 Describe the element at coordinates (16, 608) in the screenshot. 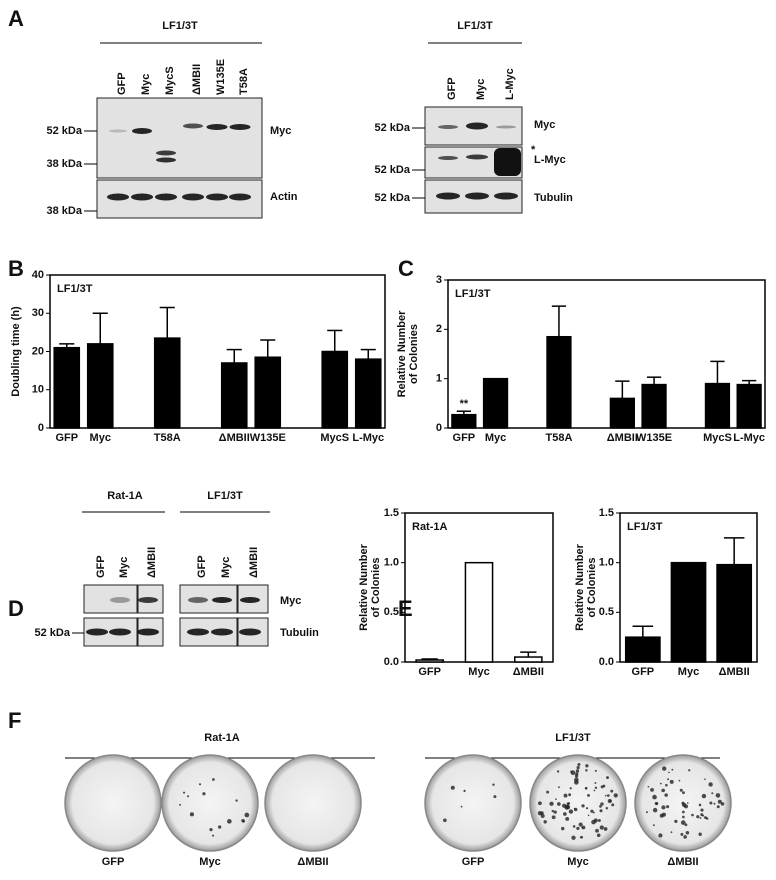

I see `panel-label: D` at that location.